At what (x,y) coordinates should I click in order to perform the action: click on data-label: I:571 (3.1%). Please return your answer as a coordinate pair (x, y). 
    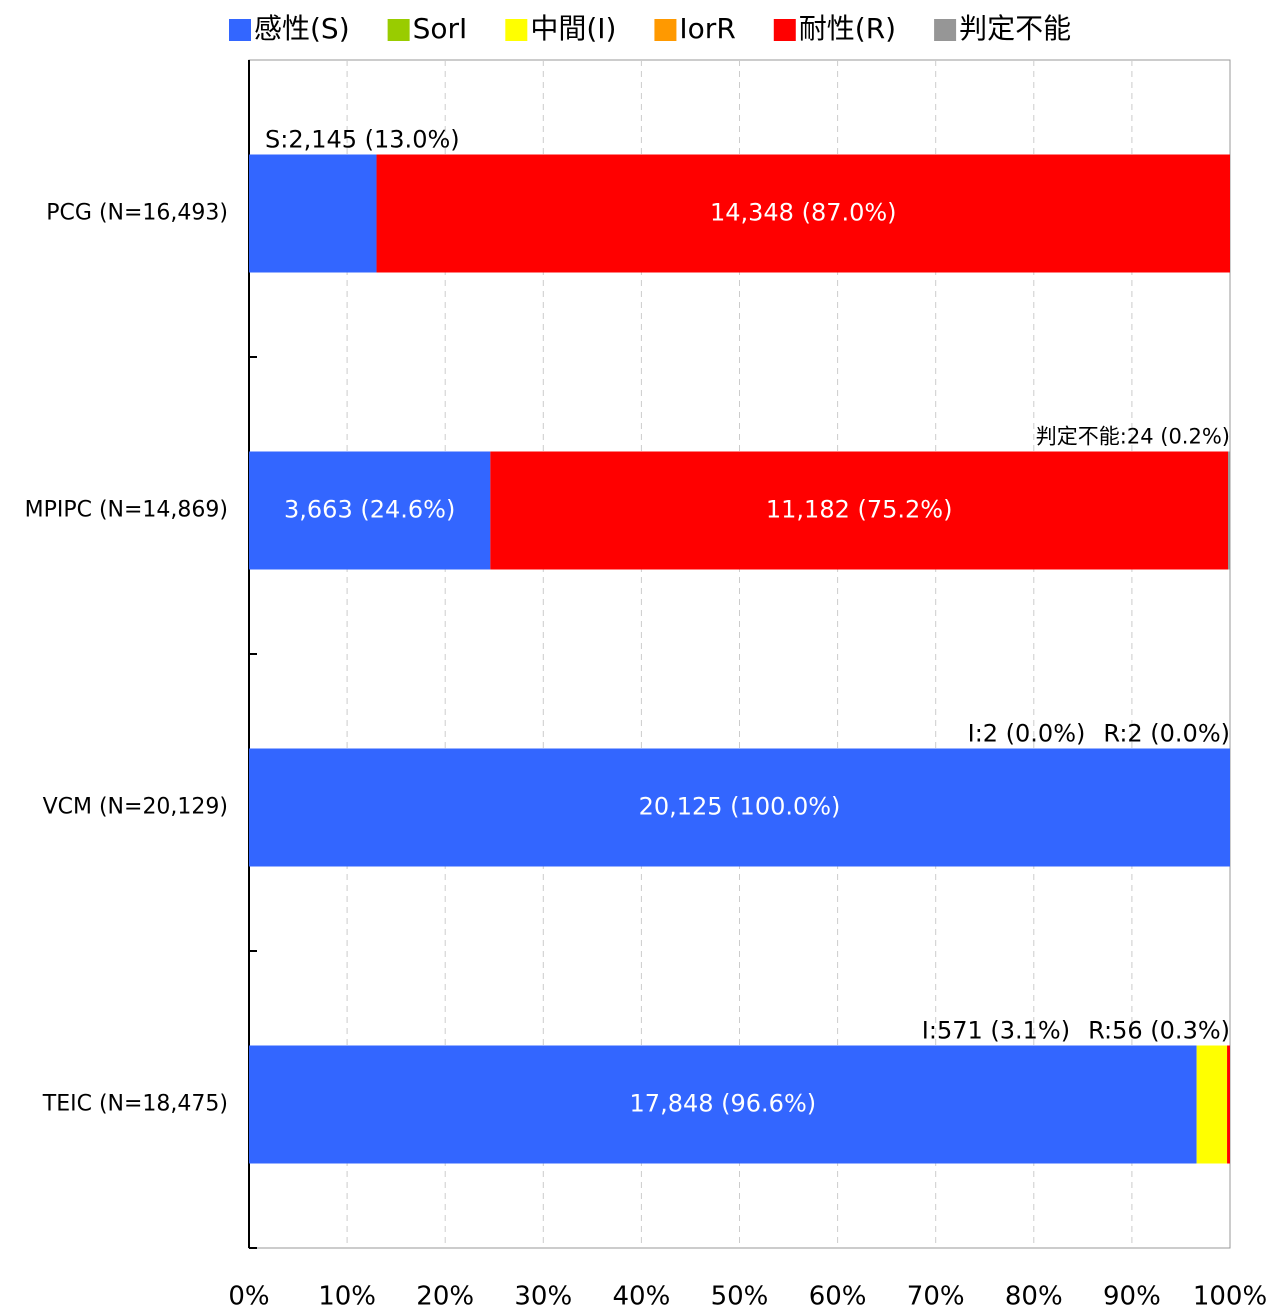
    Looking at the image, I should click on (996, 1031).